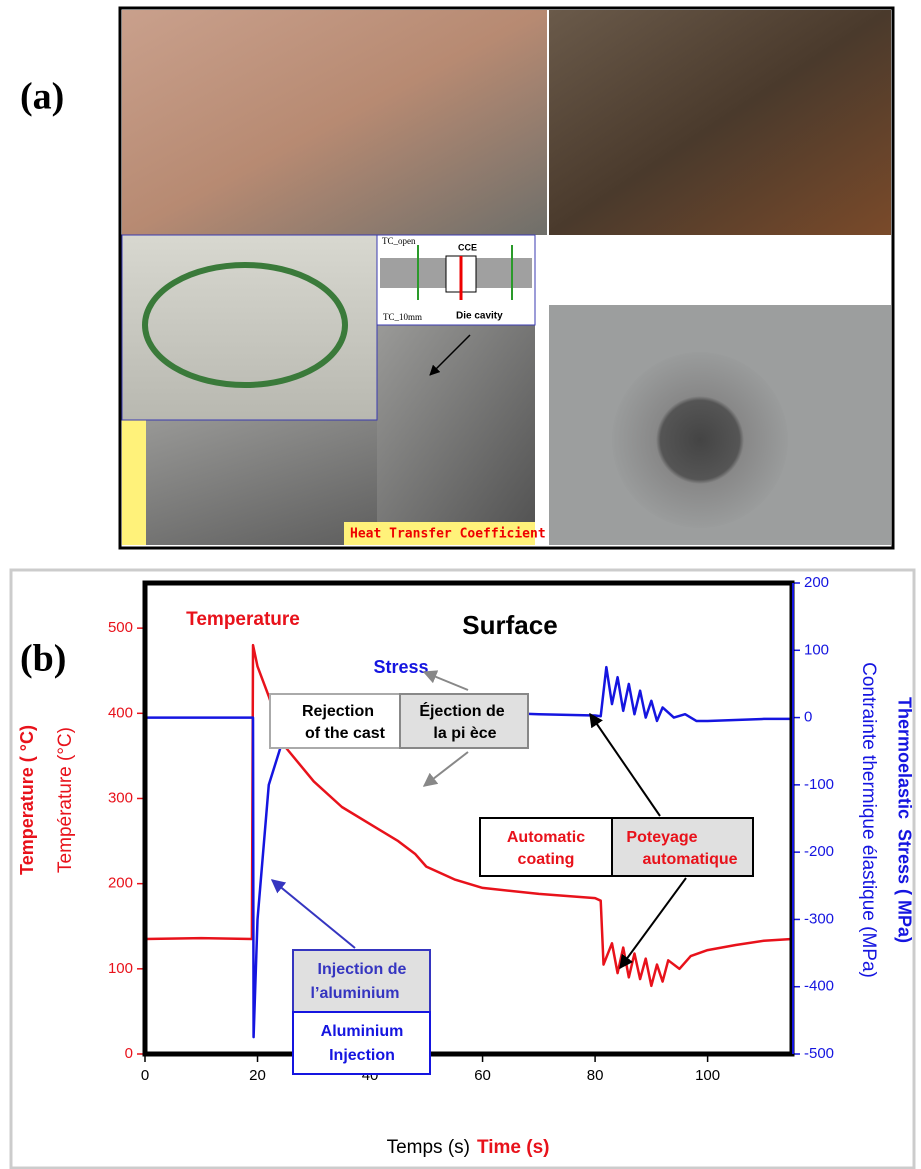  Describe the element at coordinates (816, 649) in the screenshot. I see `y2-tick-label: 100` at that location.